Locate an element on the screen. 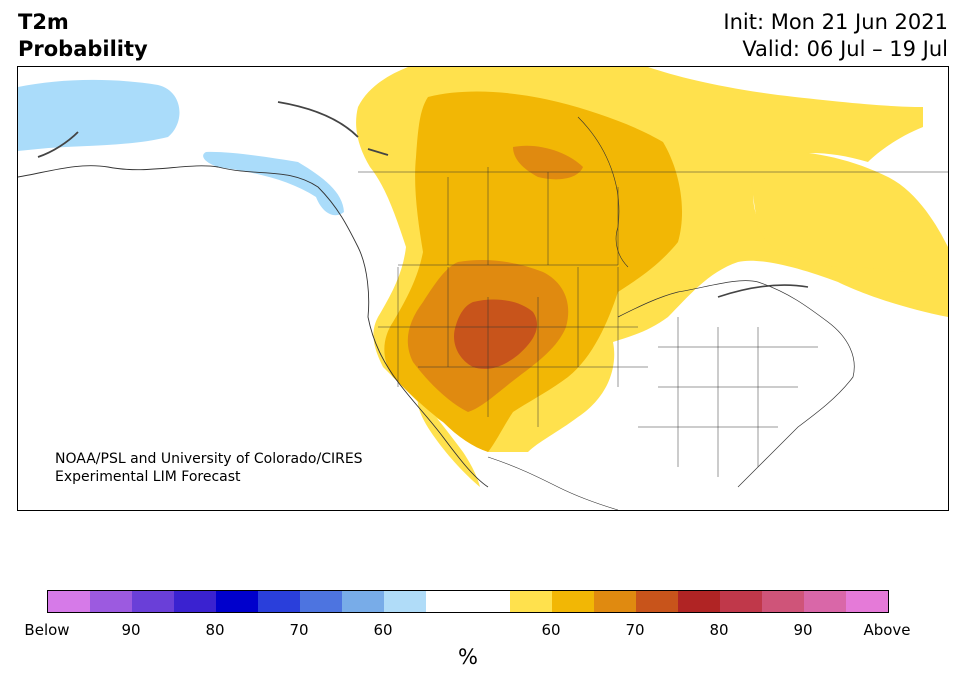  alaska-below-region is located at coordinates (99, 115).